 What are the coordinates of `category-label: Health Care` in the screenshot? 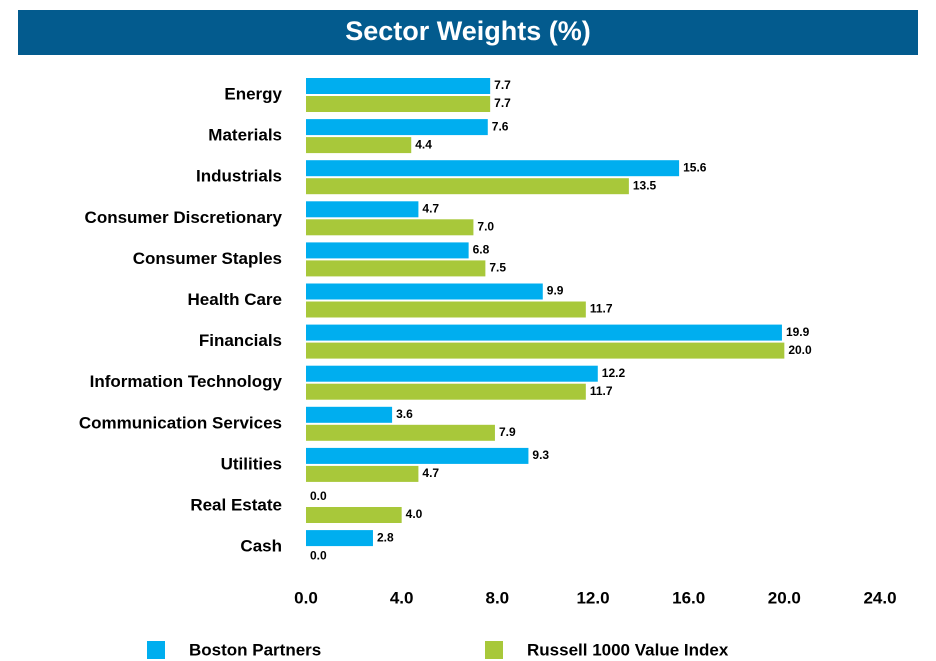 It's located at (235, 299).